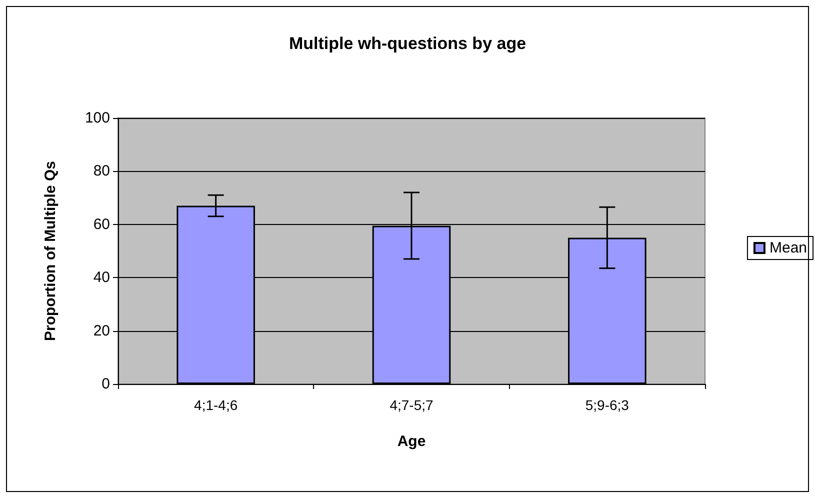  What do you see at coordinates (216, 405) in the screenshot?
I see `x-tick-label: 4;1-4;6` at bounding box center [216, 405].